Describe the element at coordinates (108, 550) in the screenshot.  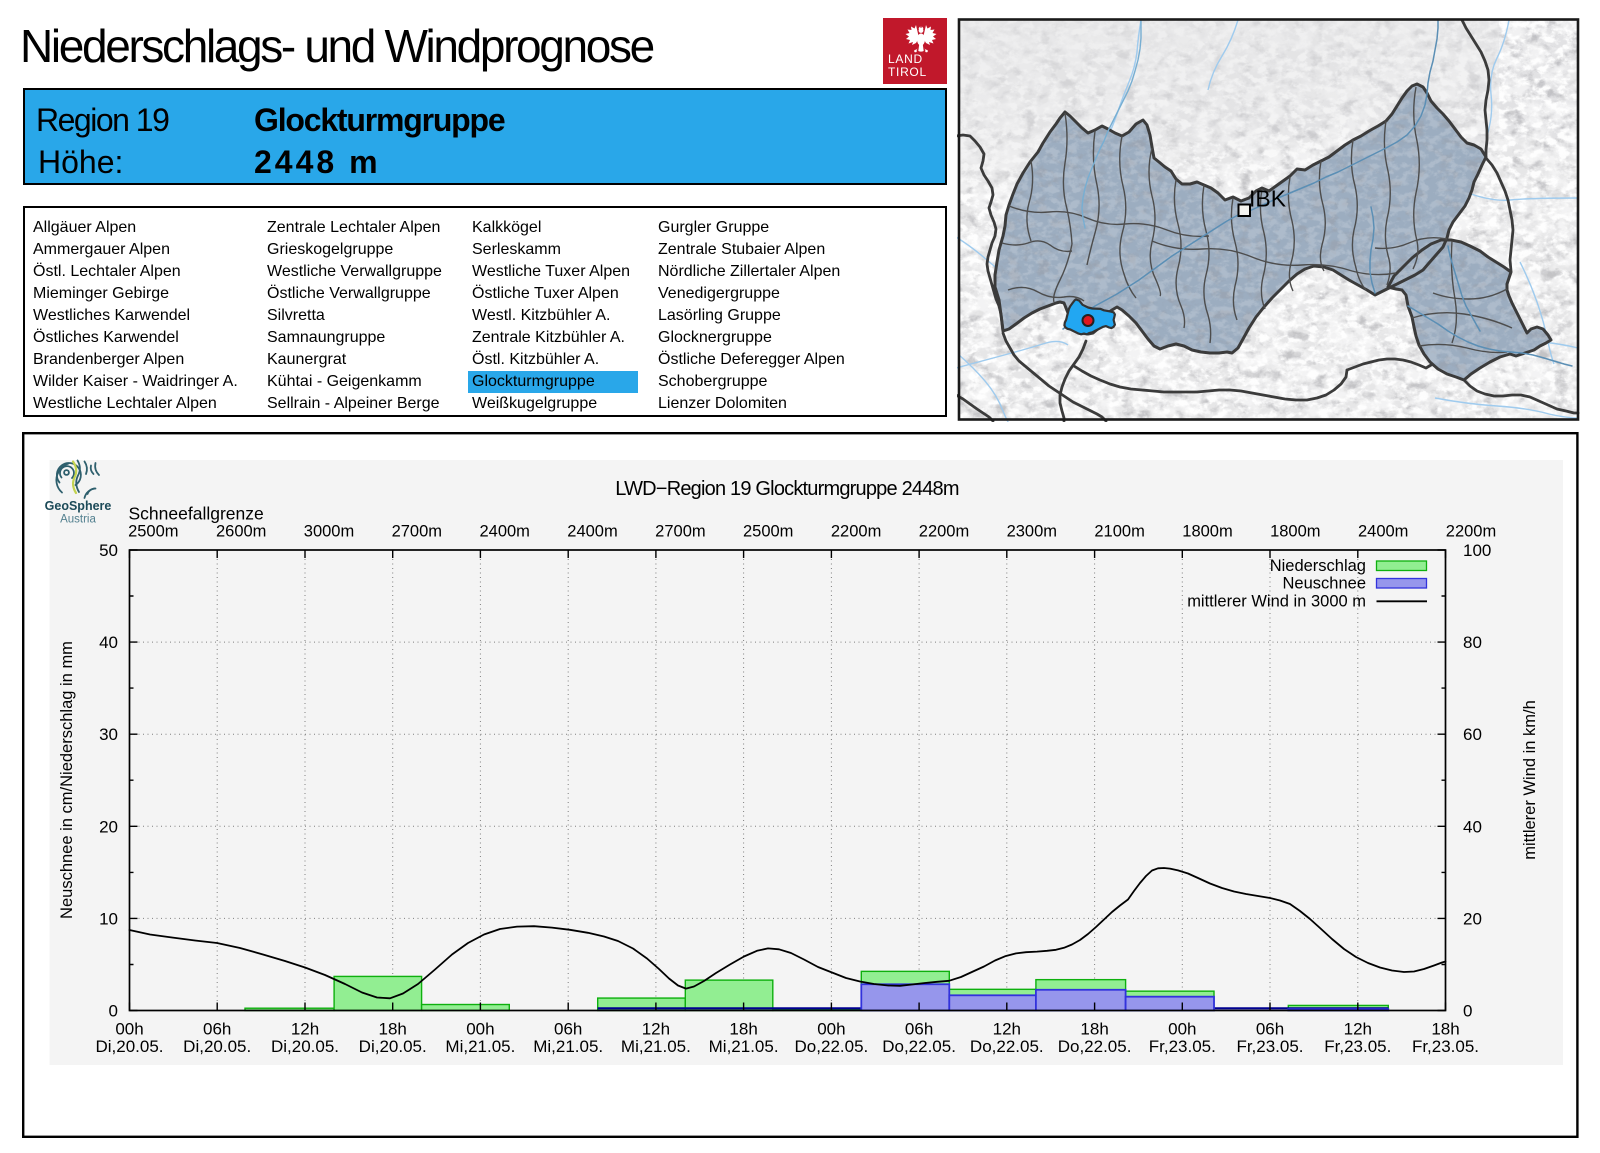
I see `svg-text: 50` at that location.